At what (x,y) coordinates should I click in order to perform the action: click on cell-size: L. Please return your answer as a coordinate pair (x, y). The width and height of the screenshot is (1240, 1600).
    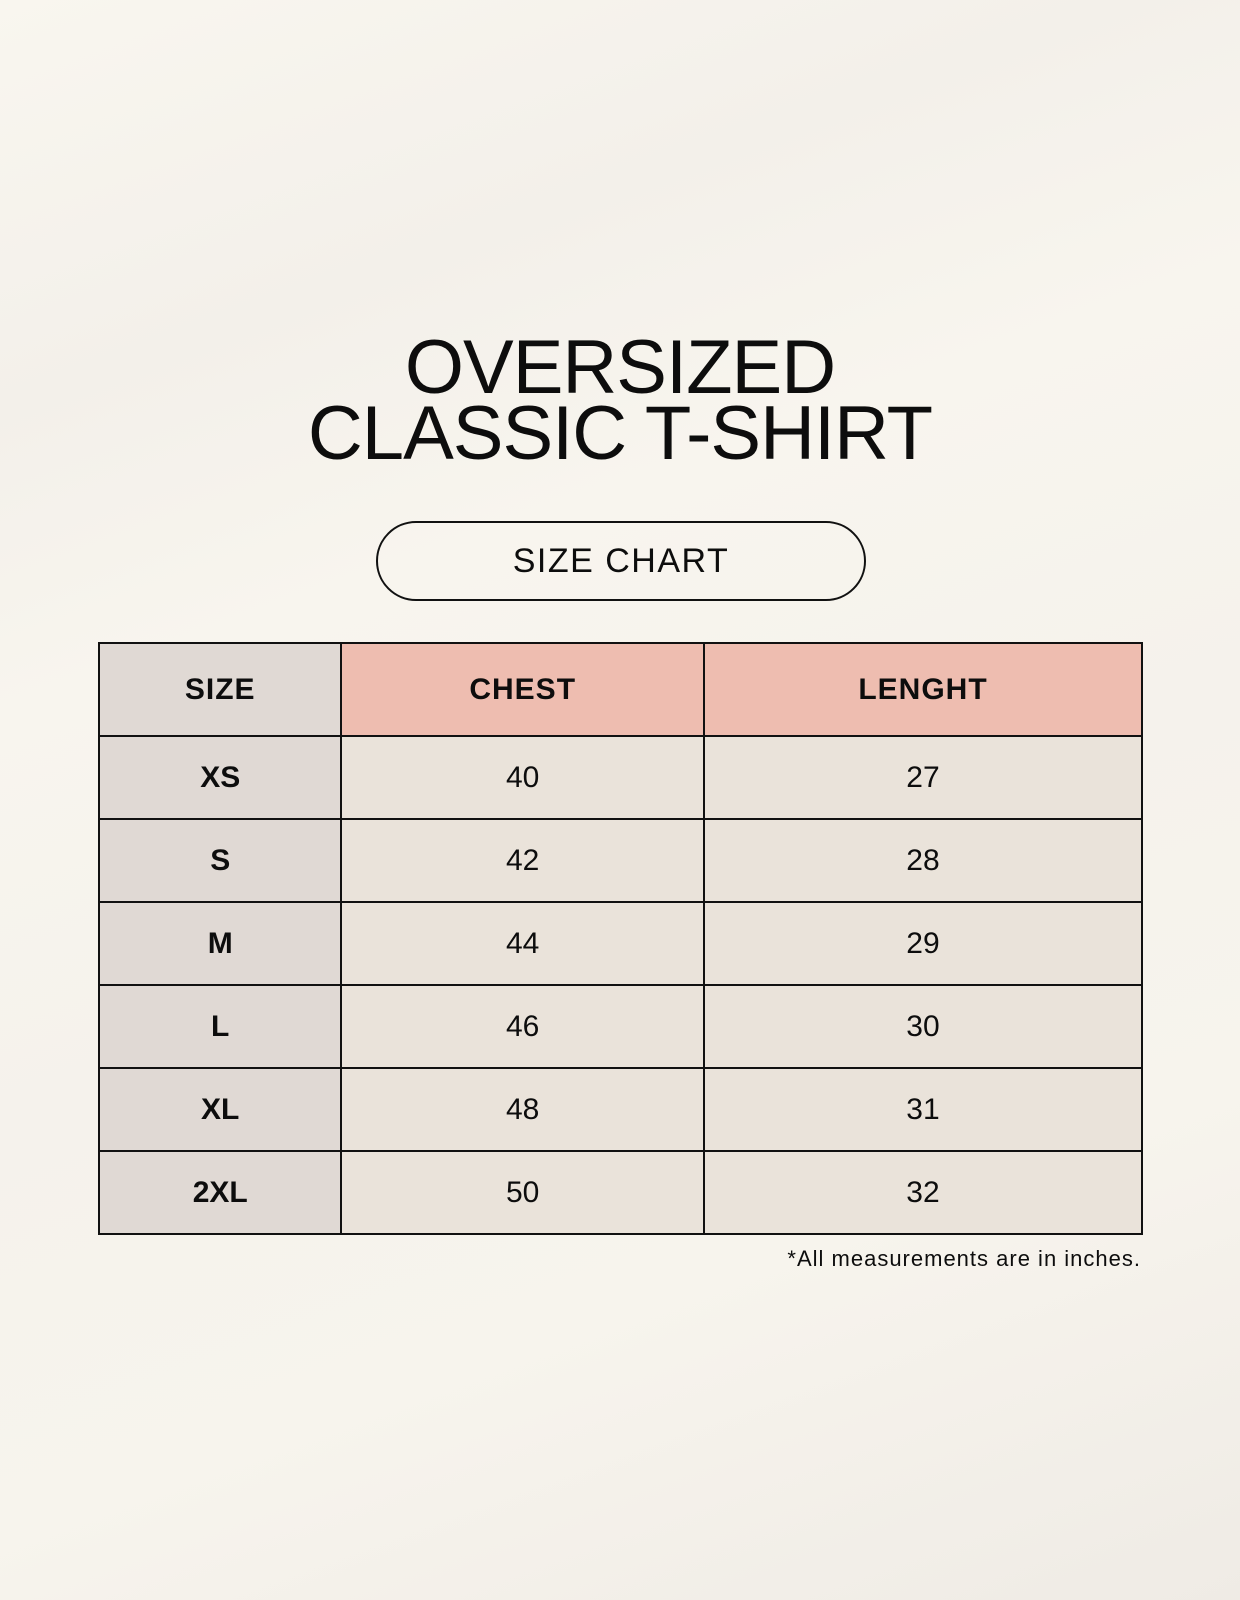
    Looking at the image, I should click on (220, 1026).